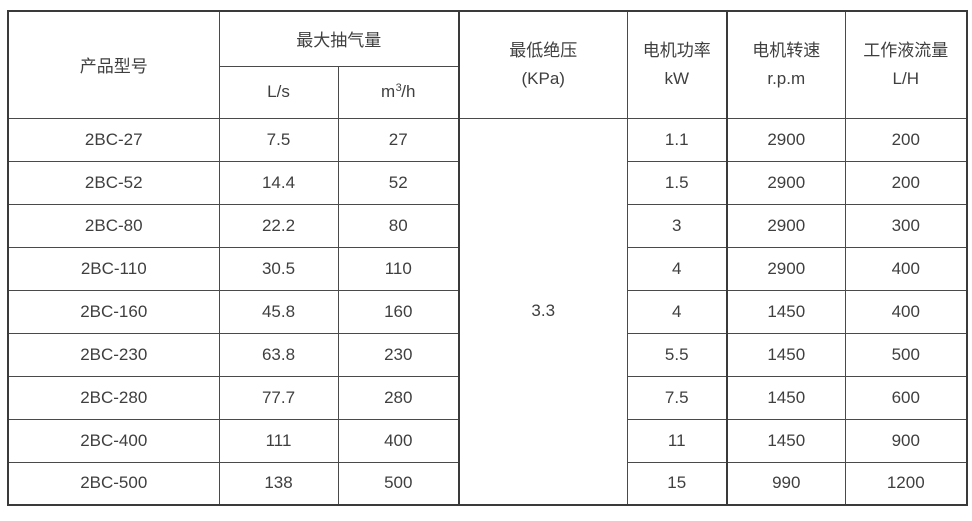 The width and height of the screenshot is (972, 521). I want to click on cell-ls: 77.7, so click(278, 397).